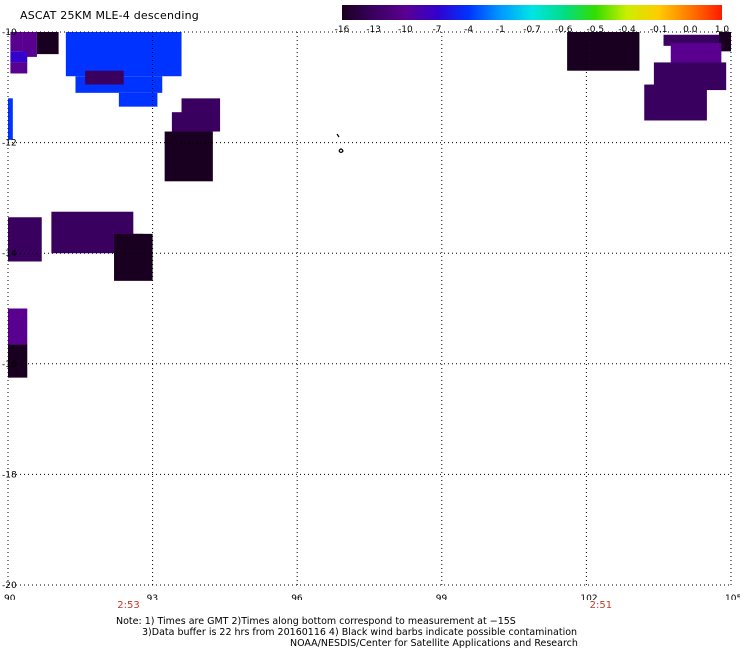 The image size is (740, 650). I want to click on color-scale-label: 1.0, so click(722, 30).